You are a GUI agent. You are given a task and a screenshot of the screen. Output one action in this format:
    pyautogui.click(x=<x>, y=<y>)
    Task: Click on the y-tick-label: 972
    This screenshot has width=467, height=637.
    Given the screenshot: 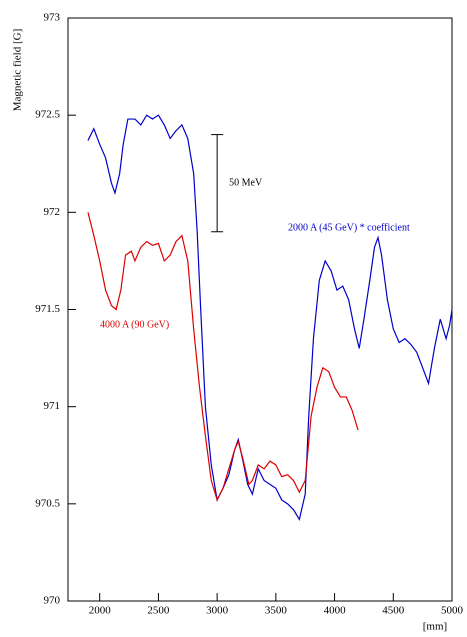 What is the action you would take?
    pyautogui.click(x=52, y=212)
    